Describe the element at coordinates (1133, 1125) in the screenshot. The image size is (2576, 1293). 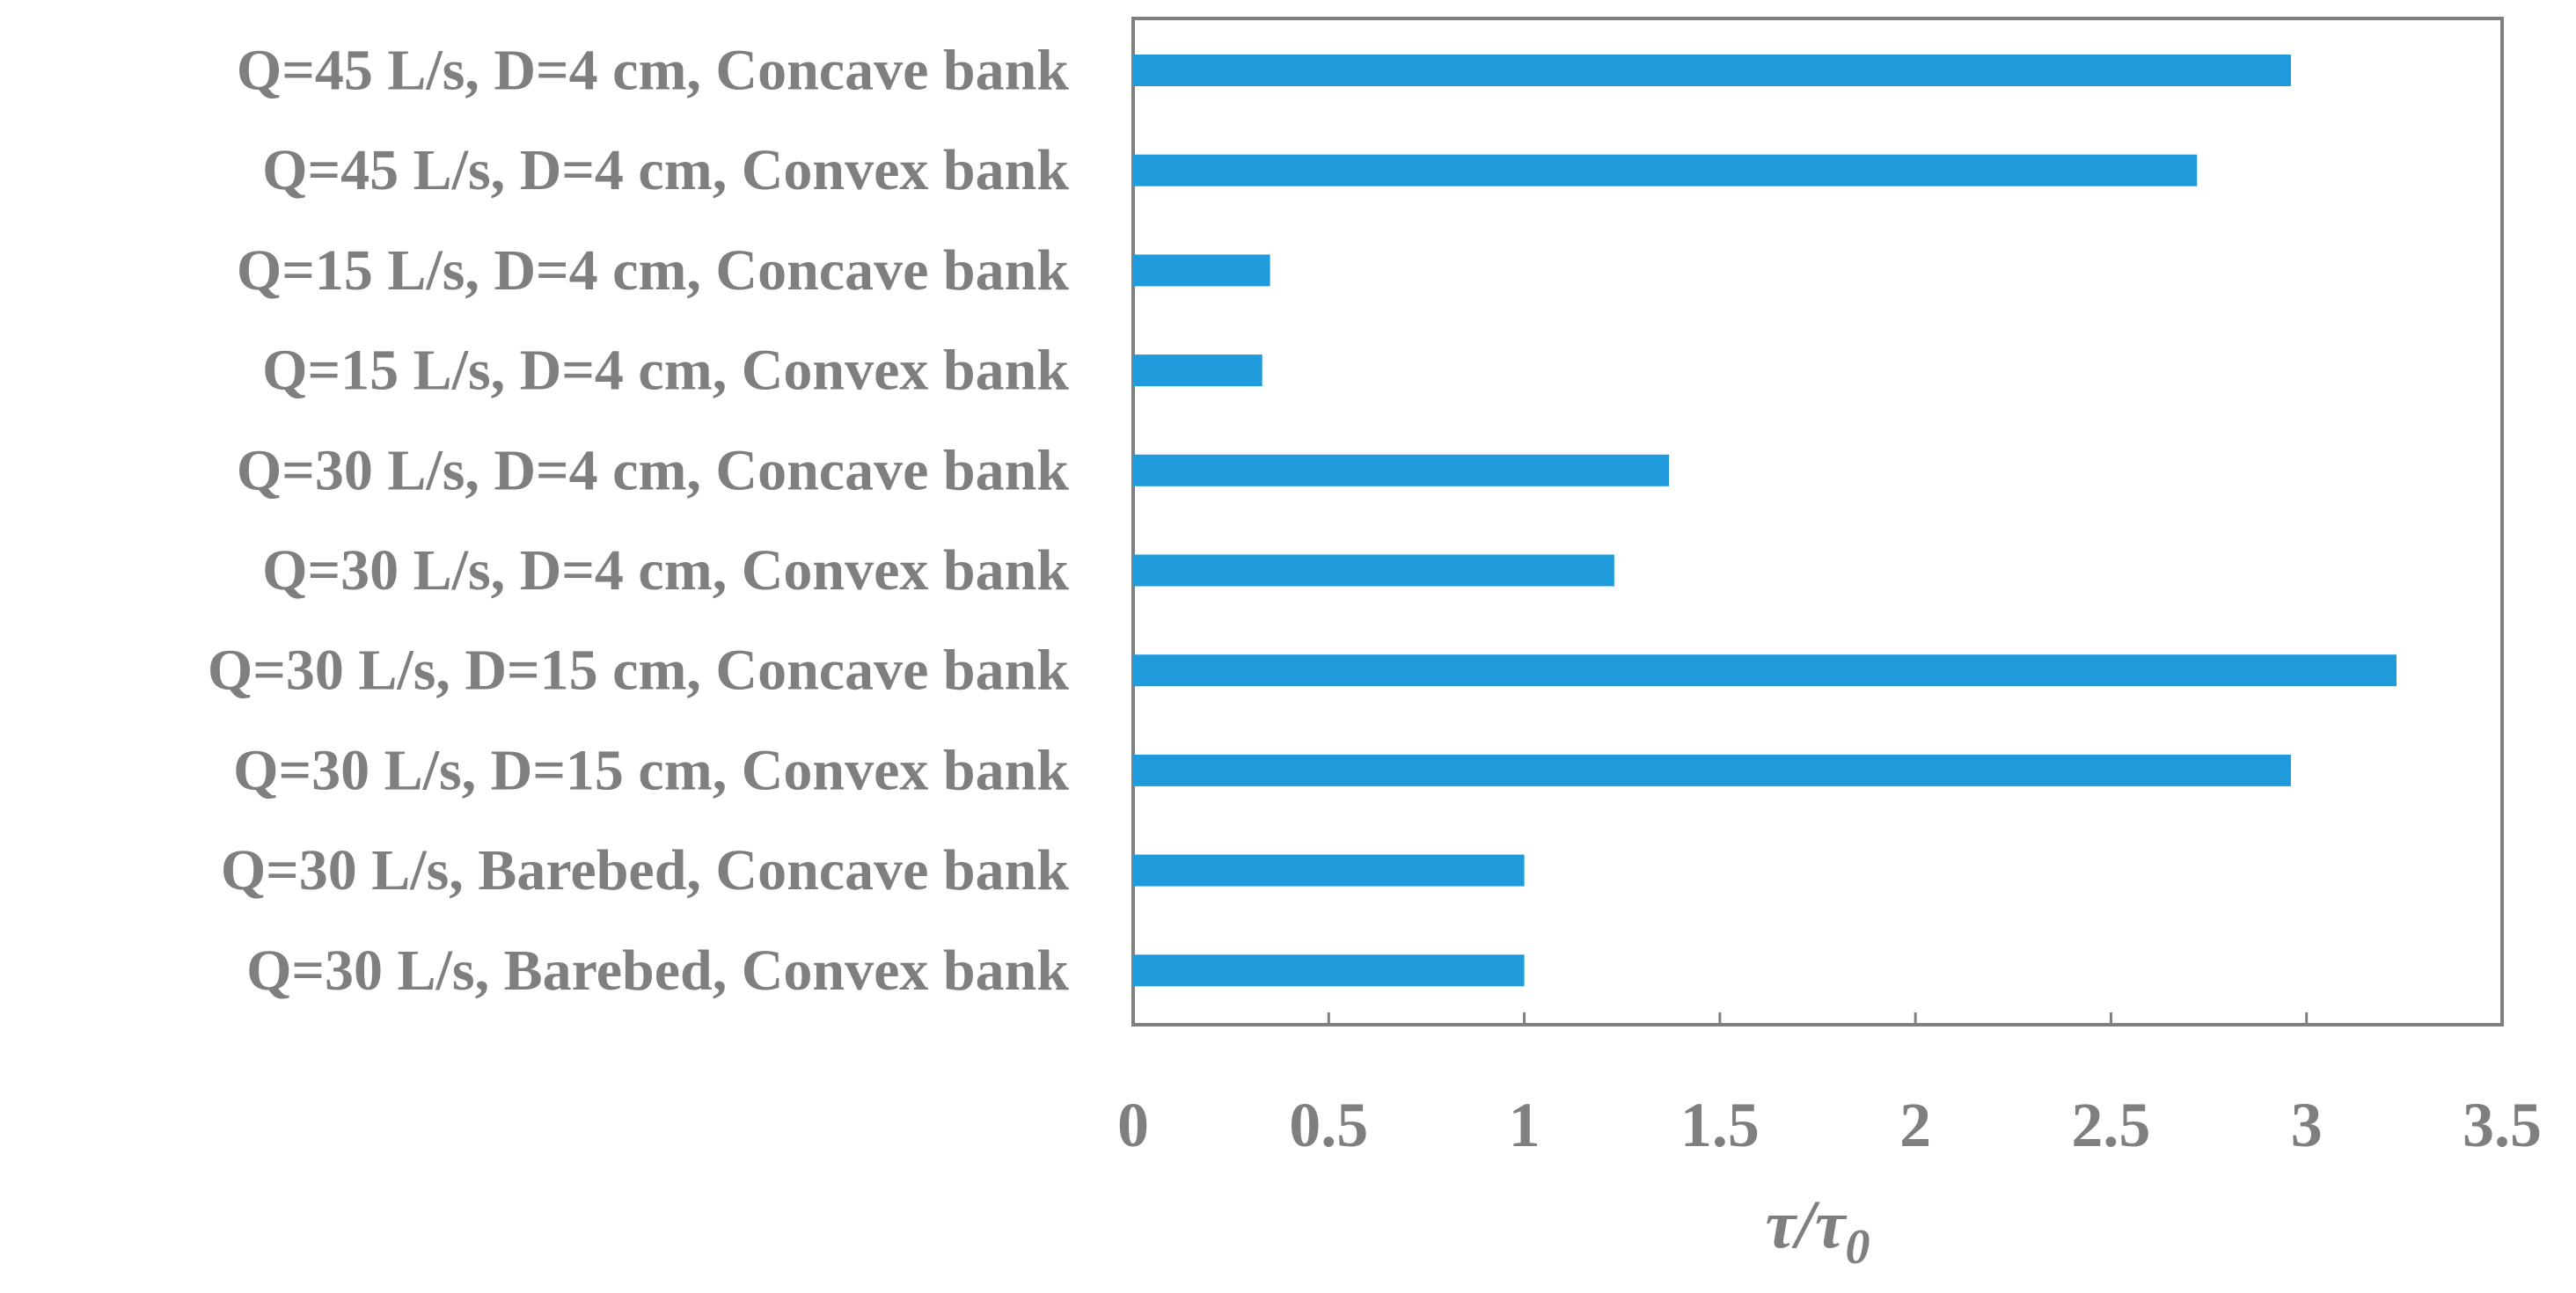
I see `x-axis-tick-label: 0` at that location.